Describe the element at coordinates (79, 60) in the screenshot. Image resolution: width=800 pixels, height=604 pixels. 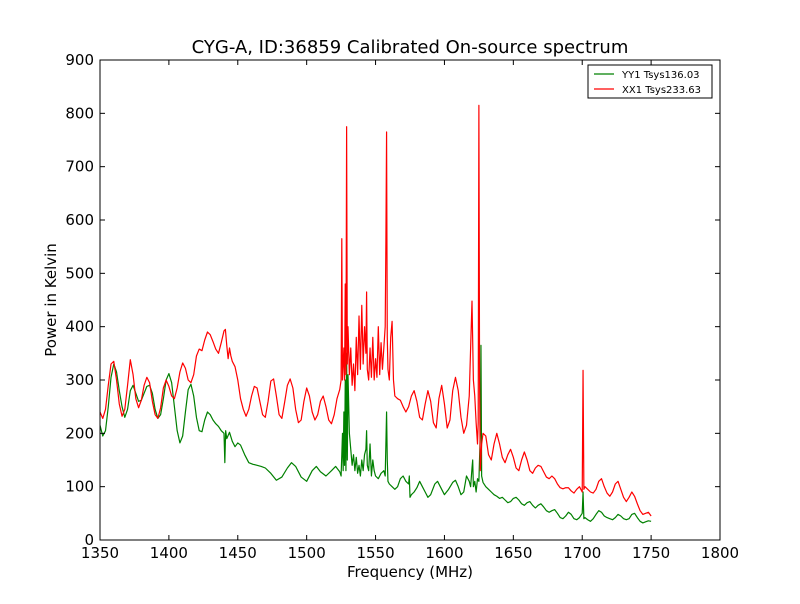
I see `y-tick-label: 900` at that location.